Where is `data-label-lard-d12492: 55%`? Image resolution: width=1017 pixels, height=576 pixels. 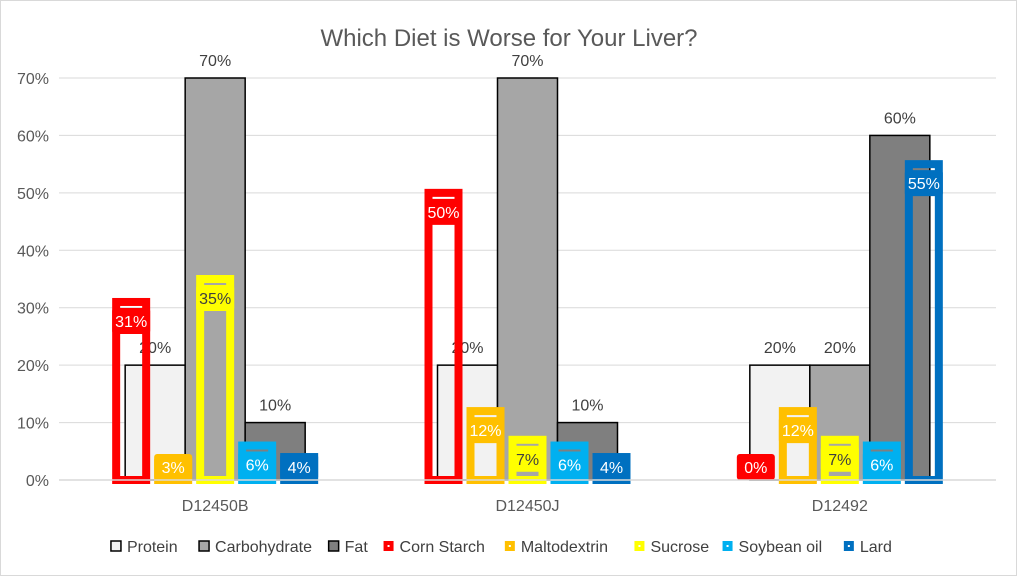 data-label-lard-d12492: 55% is located at coordinates (924, 184).